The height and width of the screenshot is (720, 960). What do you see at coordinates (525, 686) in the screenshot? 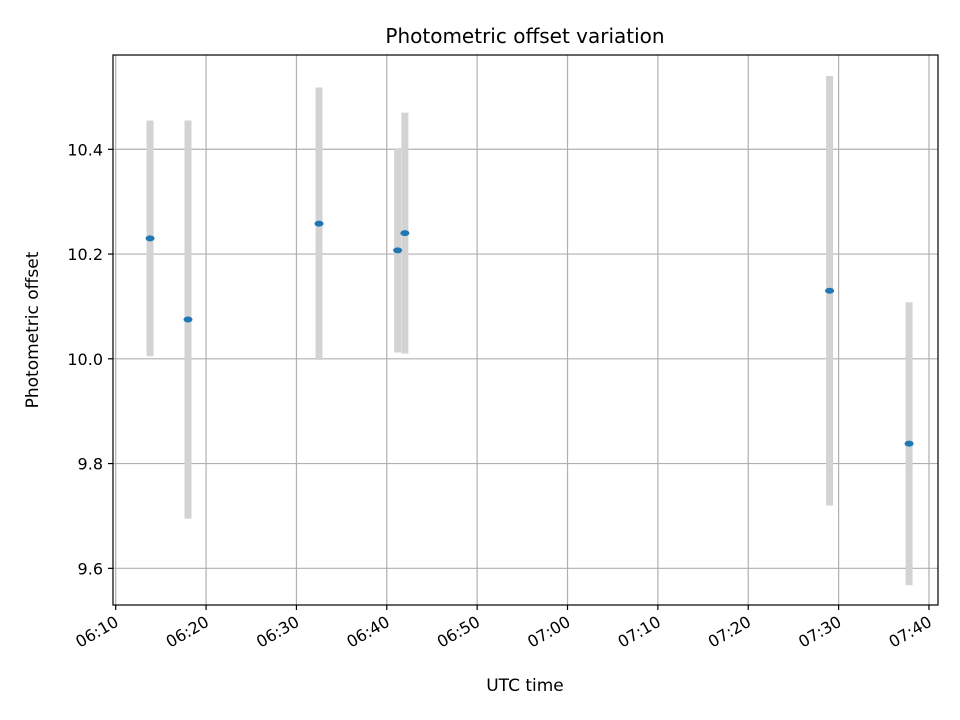
I see `x-axis-title: UTC time` at bounding box center [525, 686].